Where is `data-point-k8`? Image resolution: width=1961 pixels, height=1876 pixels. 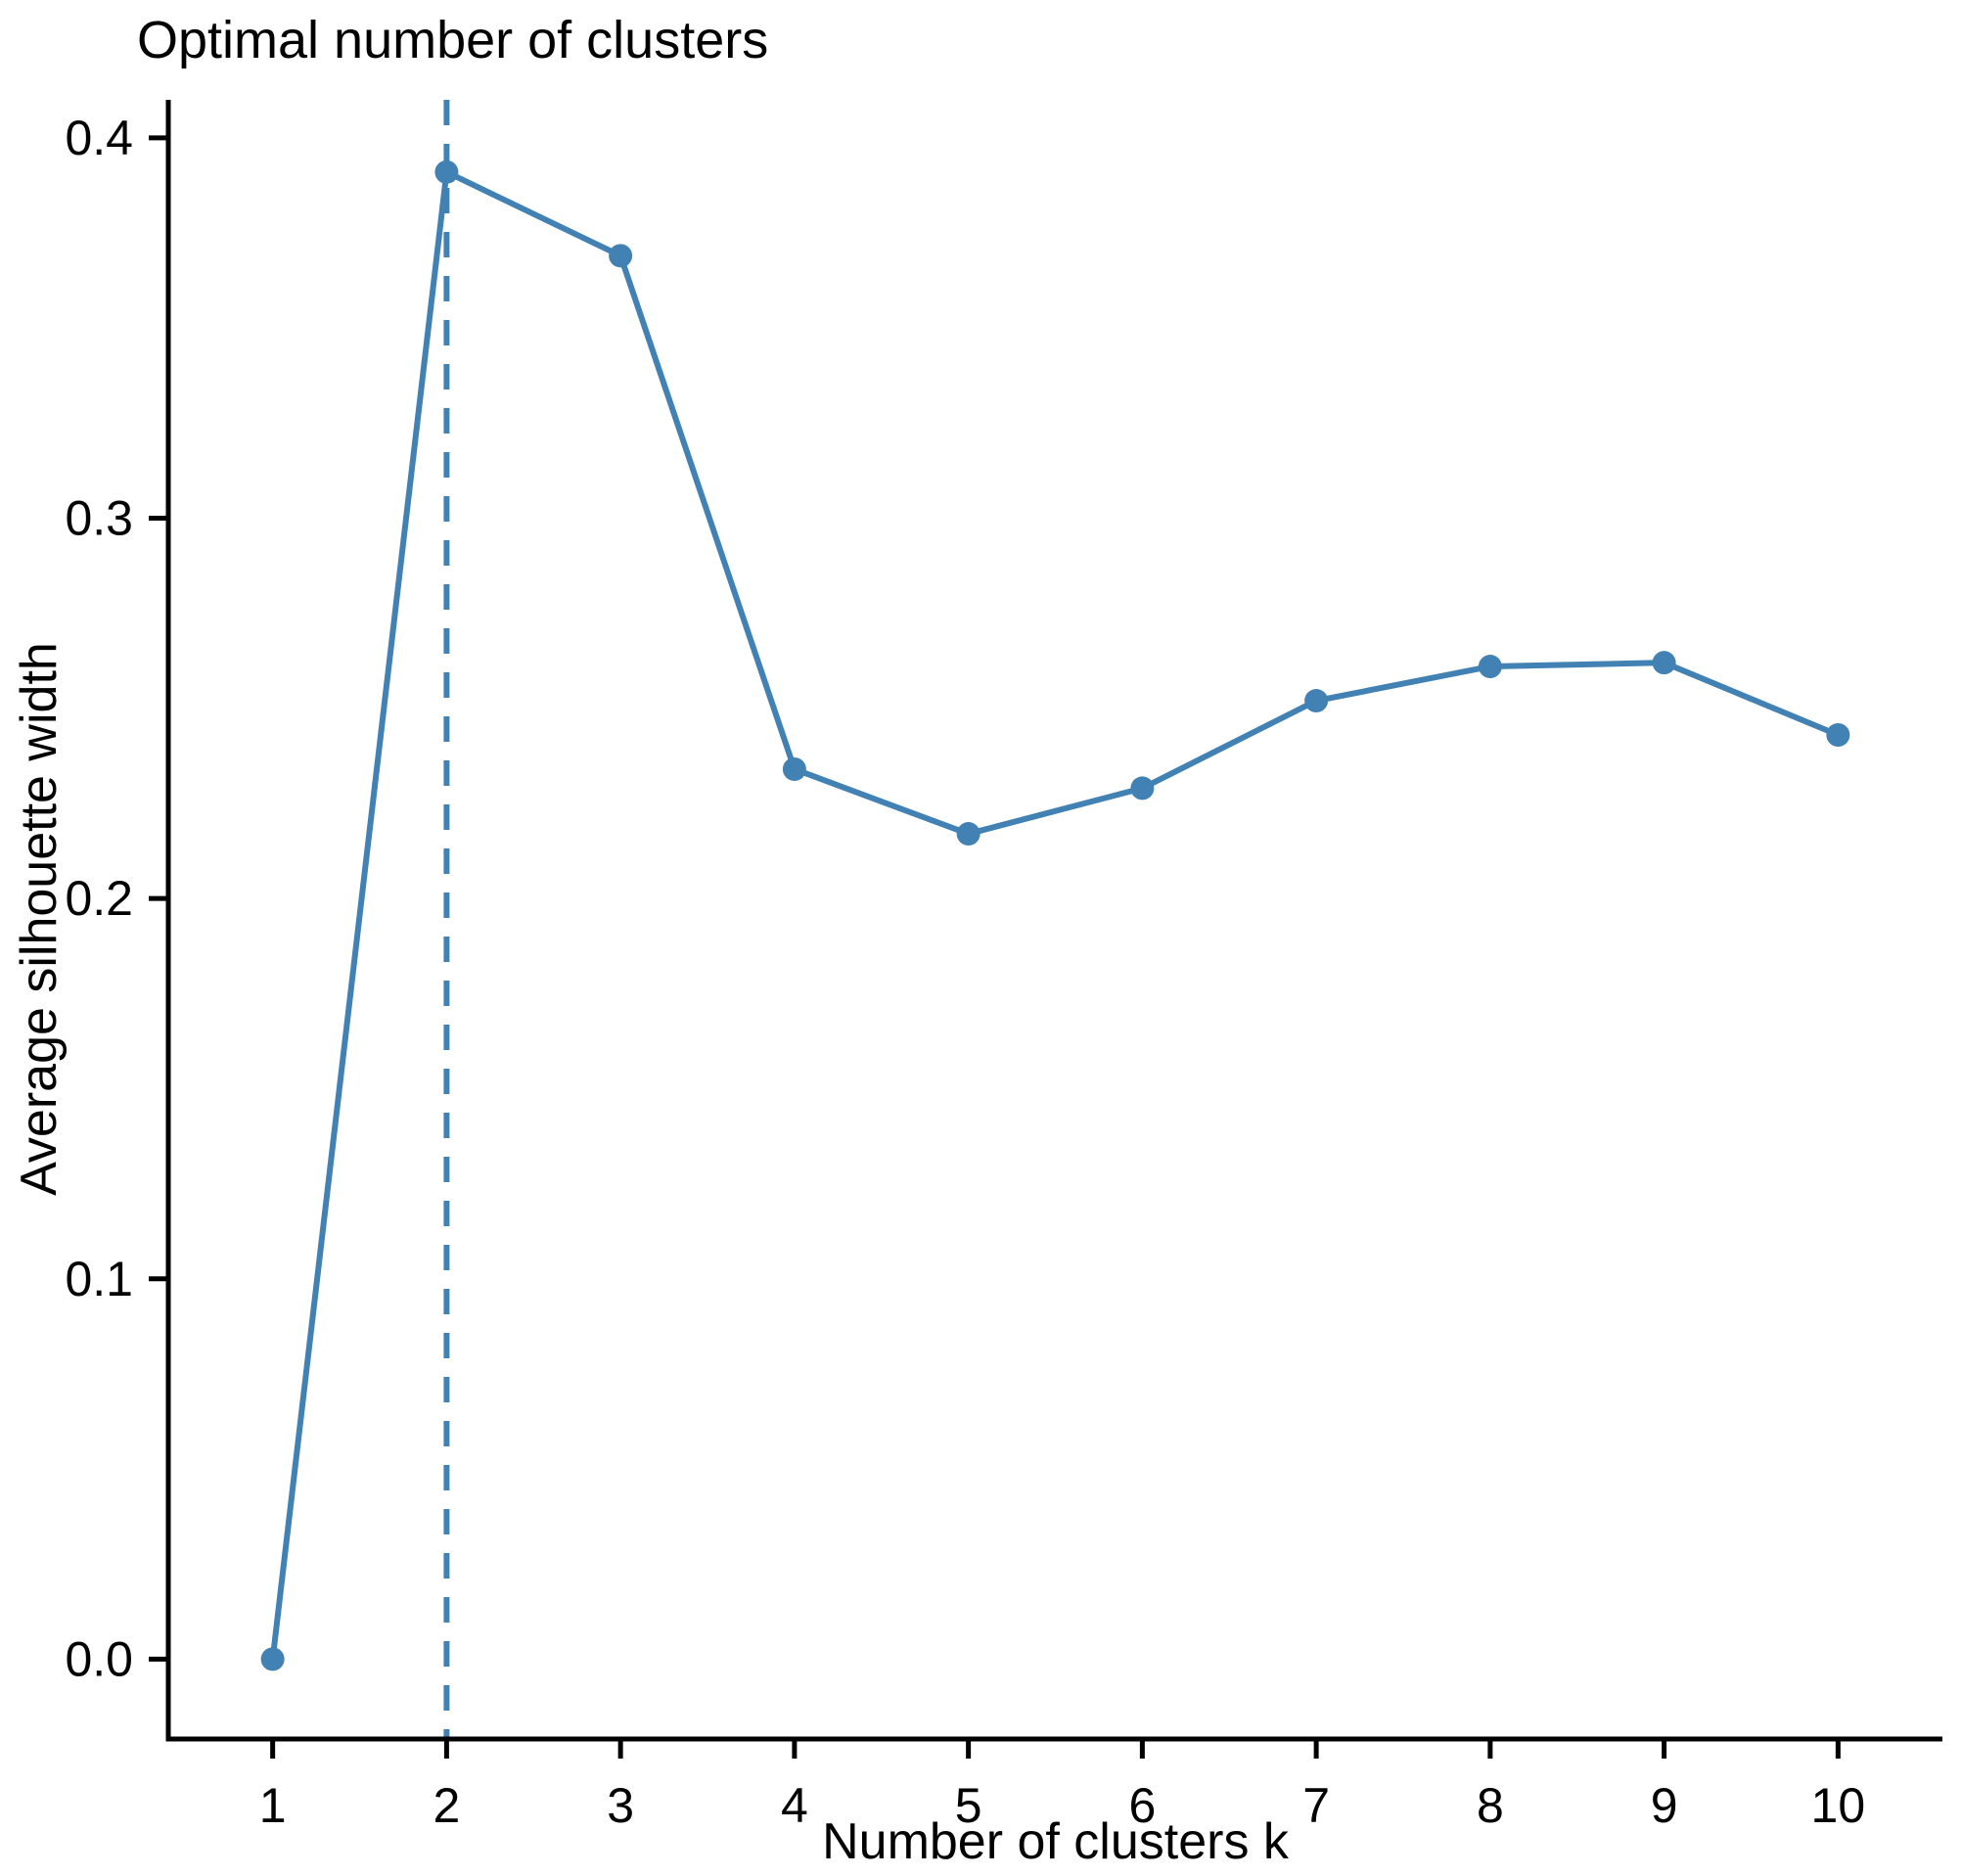
data-point-k8 is located at coordinates (1490, 667).